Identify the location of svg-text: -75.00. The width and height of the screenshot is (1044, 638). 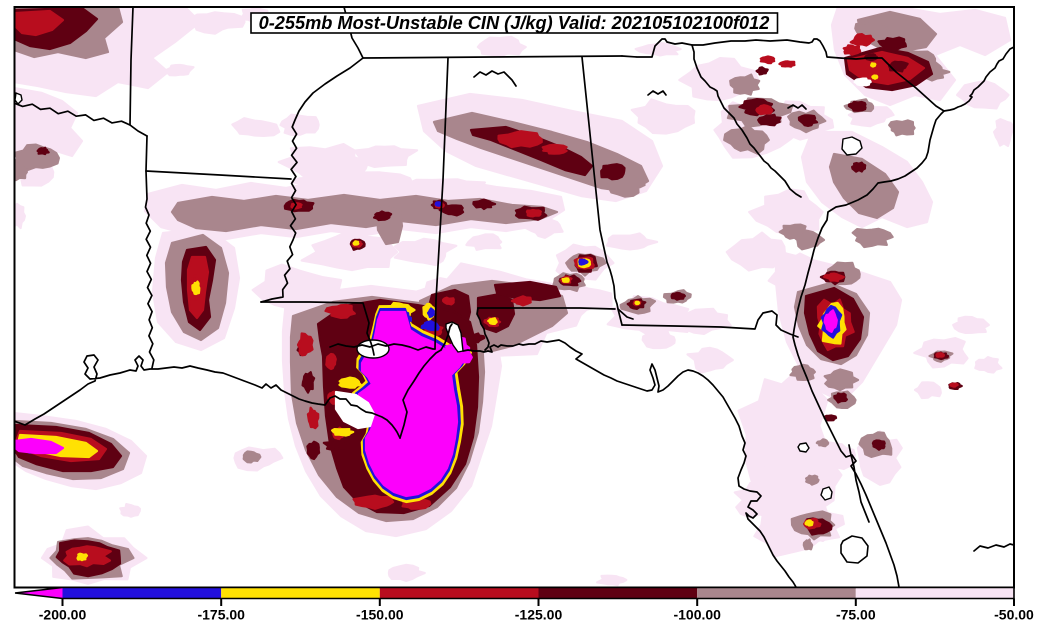
(856, 615).